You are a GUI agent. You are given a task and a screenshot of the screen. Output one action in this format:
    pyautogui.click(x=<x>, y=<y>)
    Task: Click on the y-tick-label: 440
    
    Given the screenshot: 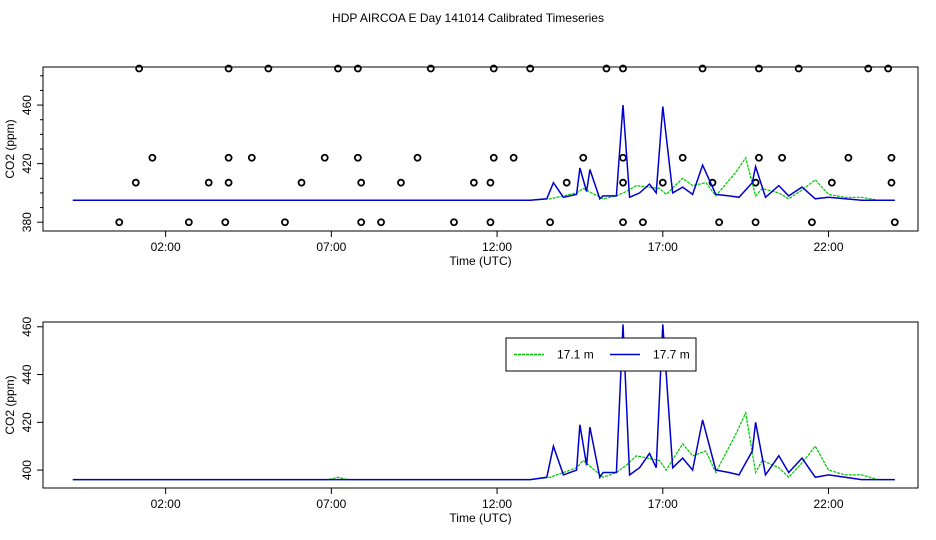 What is the action you would take?
    pyautogui.click(x=27, y=374)
    